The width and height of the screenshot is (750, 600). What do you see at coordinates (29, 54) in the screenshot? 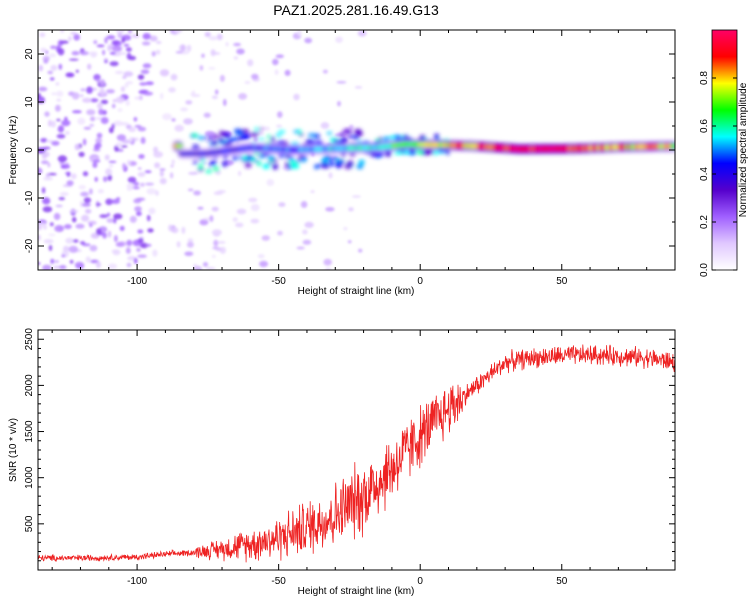
I see `y-tick-label: 20` at bounding box center [29, 54].